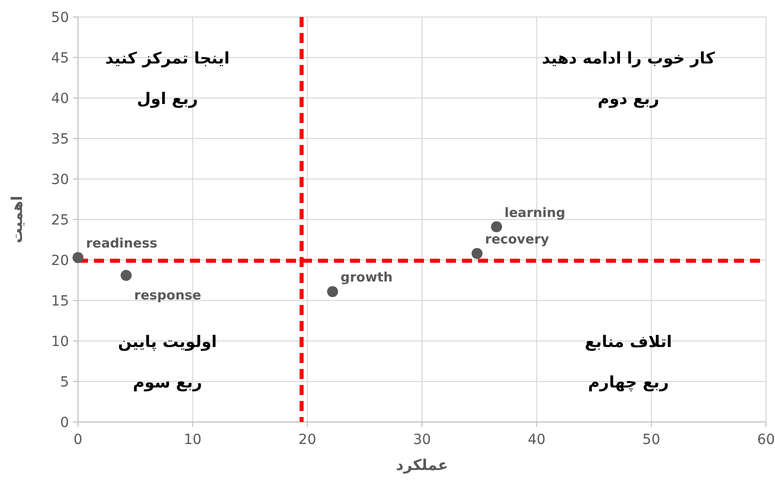 This screenshot has width=775, height=494. What do you see at coordinates (167, 382) in the screenshot?
I see `annotation: ربع سوم` at bounding box center [167, 382].